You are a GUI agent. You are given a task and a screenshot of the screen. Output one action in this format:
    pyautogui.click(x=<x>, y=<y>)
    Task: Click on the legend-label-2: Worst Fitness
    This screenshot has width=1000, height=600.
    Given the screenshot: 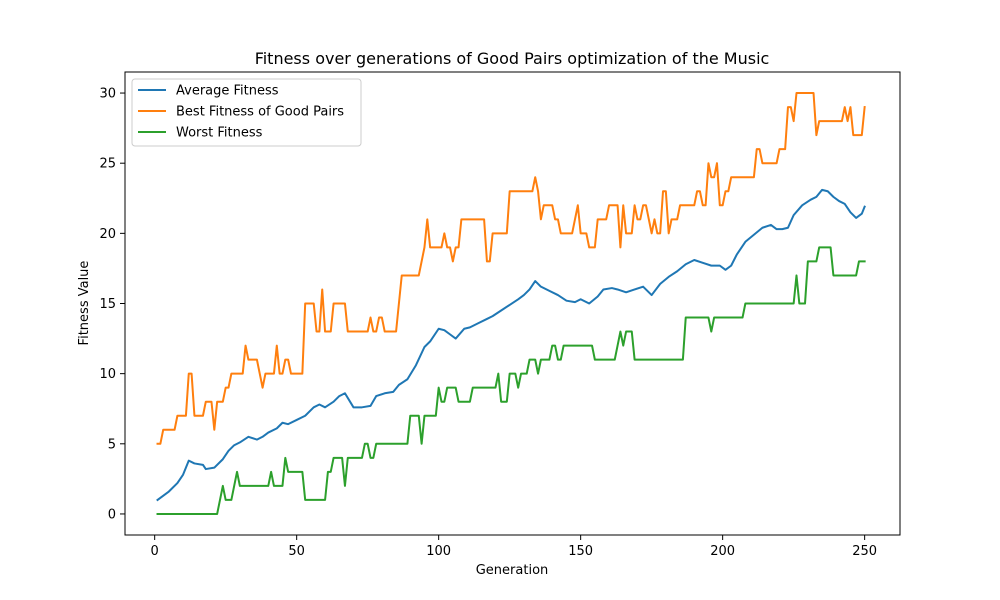 What is the action you would take?
    pyautogui.click(x=219, y=133)
    